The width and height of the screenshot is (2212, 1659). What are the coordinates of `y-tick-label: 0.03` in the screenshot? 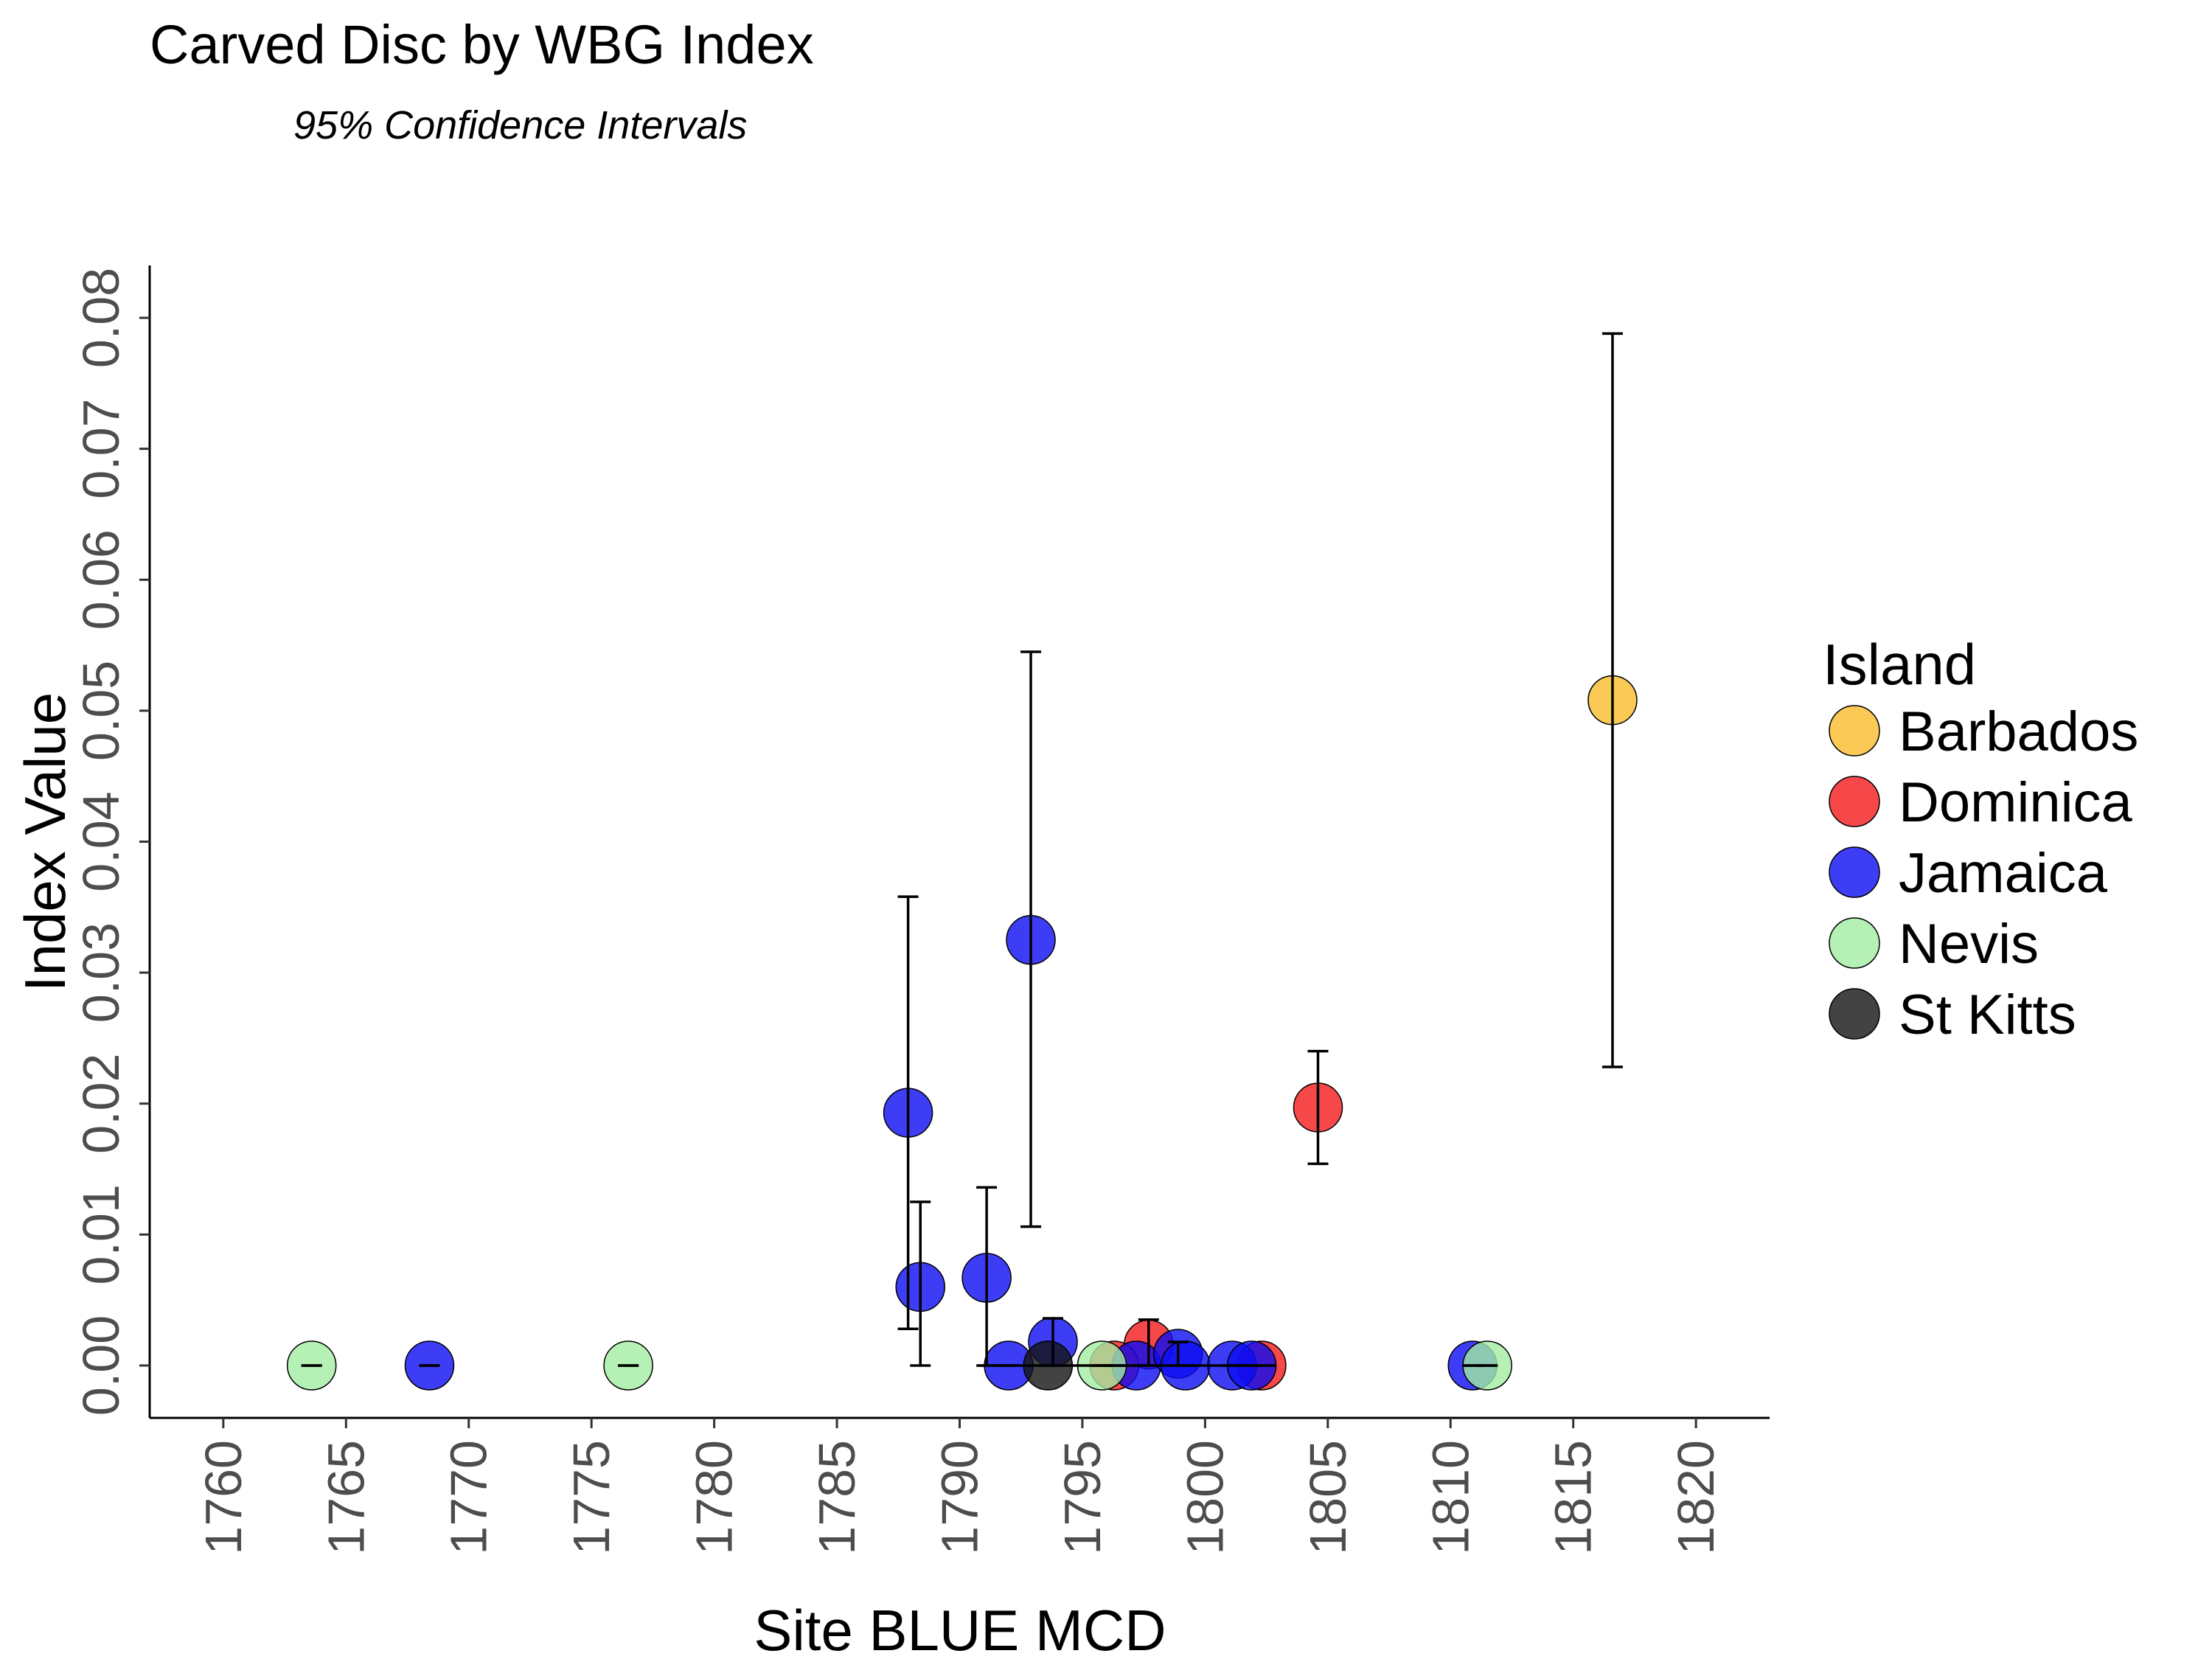 It's located at (101, 972).